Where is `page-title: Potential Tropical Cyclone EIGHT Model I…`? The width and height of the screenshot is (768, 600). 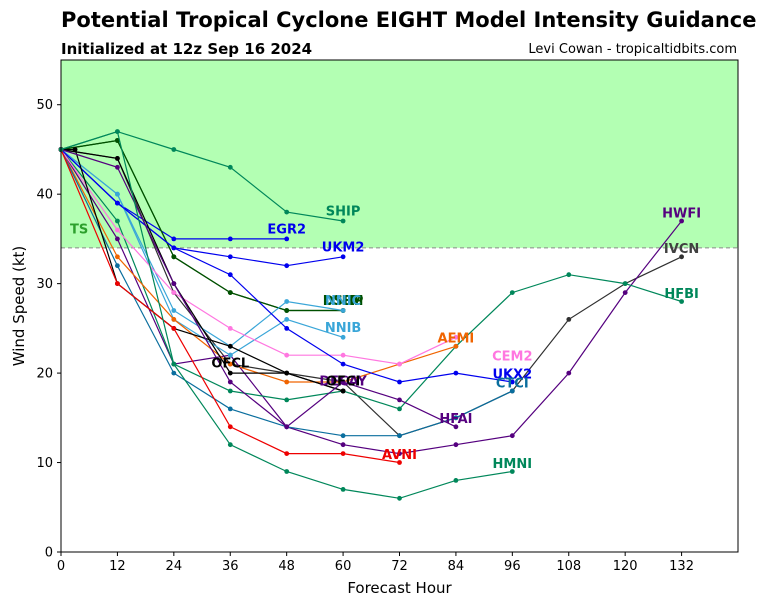 page-title: Potential Tropical Cyclone EIGHT Model I… is located at coordinates (409, 20).